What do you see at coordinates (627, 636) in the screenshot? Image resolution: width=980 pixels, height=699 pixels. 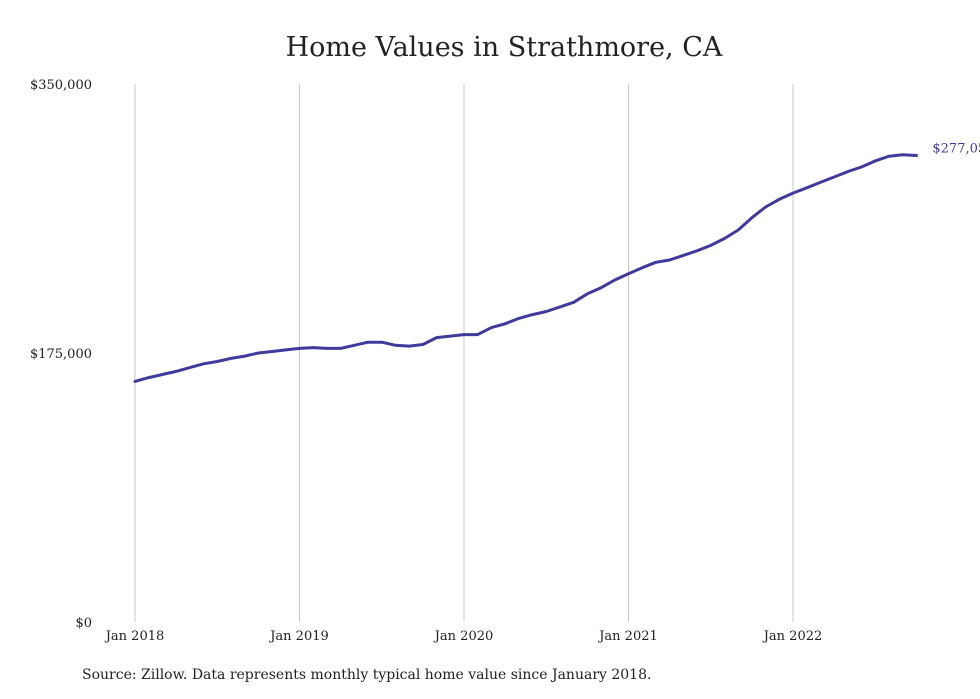 I see `x-tick-label: Jan 2021` at bounding box center [627, 636].